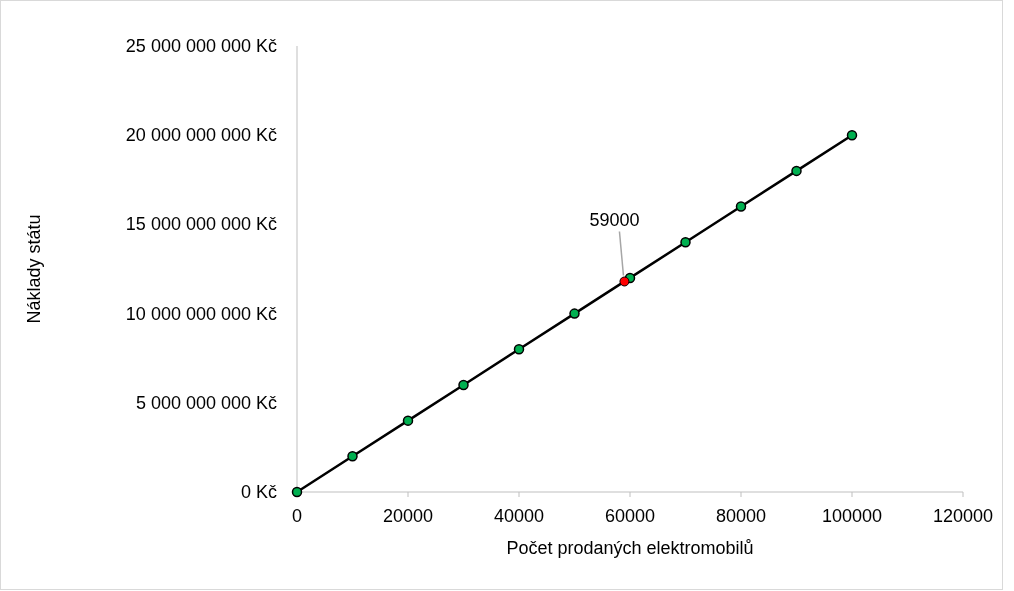 Image resolution: width=1014 pixels, height=591 pixels. I want to click on x-tick-label: 60000, so click(630, 516).